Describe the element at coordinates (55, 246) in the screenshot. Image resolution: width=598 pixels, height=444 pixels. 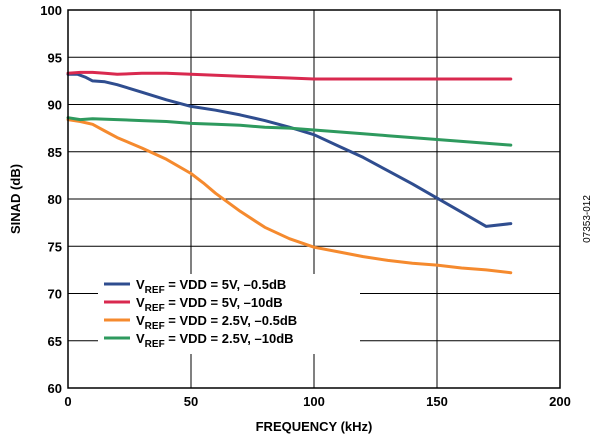
I see `y-tick-label-3: 75` at that location.